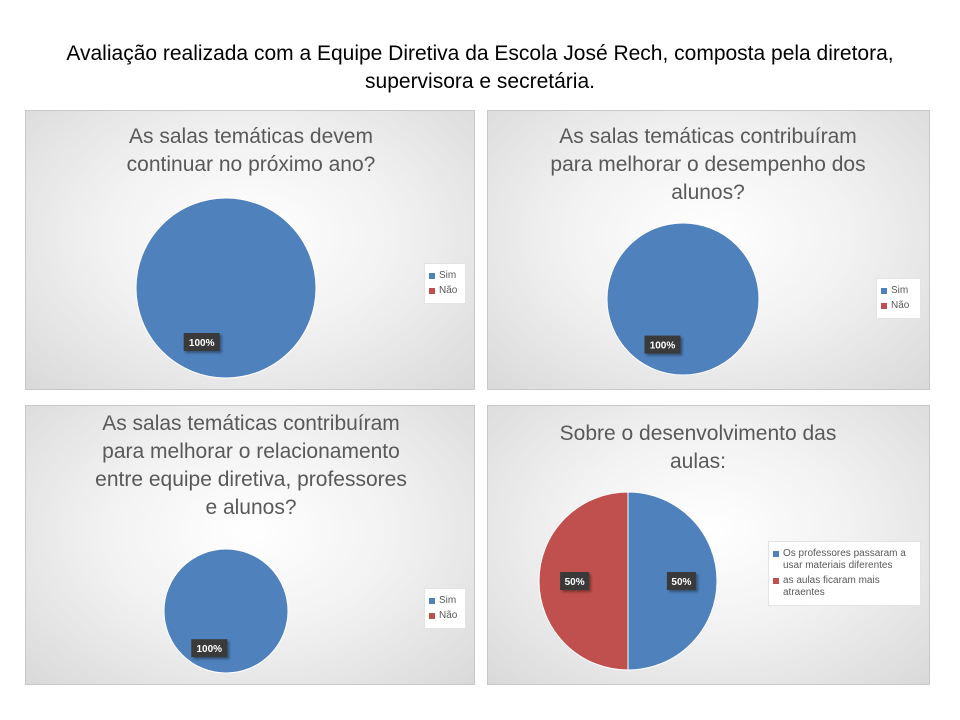 This screenshot has height=720, width=960. I want to click on data-label-0: 50%, so click(681, 581).